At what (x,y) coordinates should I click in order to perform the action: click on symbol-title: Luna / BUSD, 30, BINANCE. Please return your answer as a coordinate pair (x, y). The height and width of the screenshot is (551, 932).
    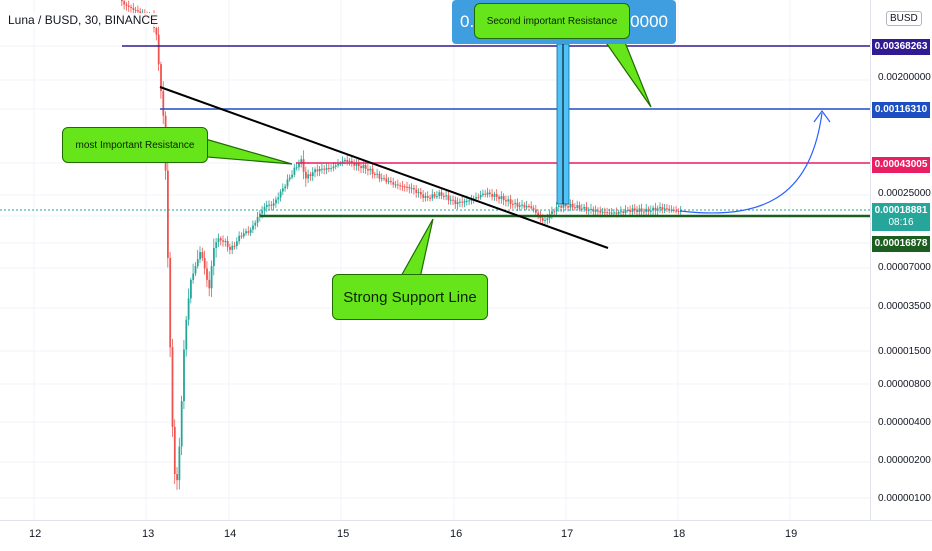
    Looking at the image, I should click on (83, 20).